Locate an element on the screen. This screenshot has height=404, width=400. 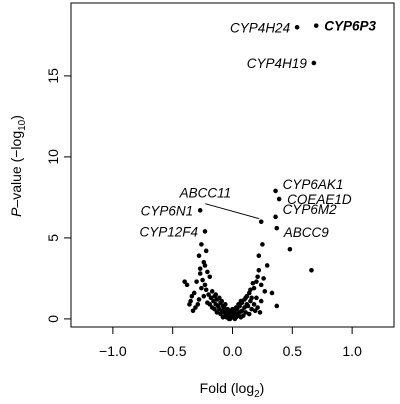
x-tick-label: 0.0 is located at coordinates (233, 351).